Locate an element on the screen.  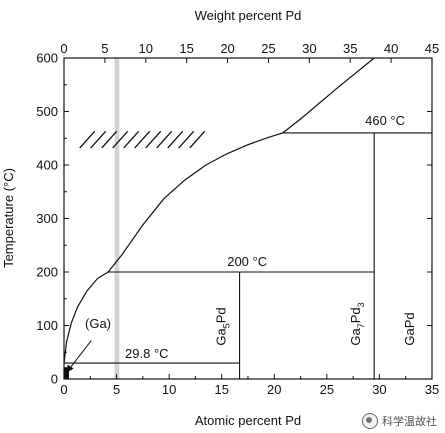
y-tick-label: 600 is located at coordinates (47, 58).